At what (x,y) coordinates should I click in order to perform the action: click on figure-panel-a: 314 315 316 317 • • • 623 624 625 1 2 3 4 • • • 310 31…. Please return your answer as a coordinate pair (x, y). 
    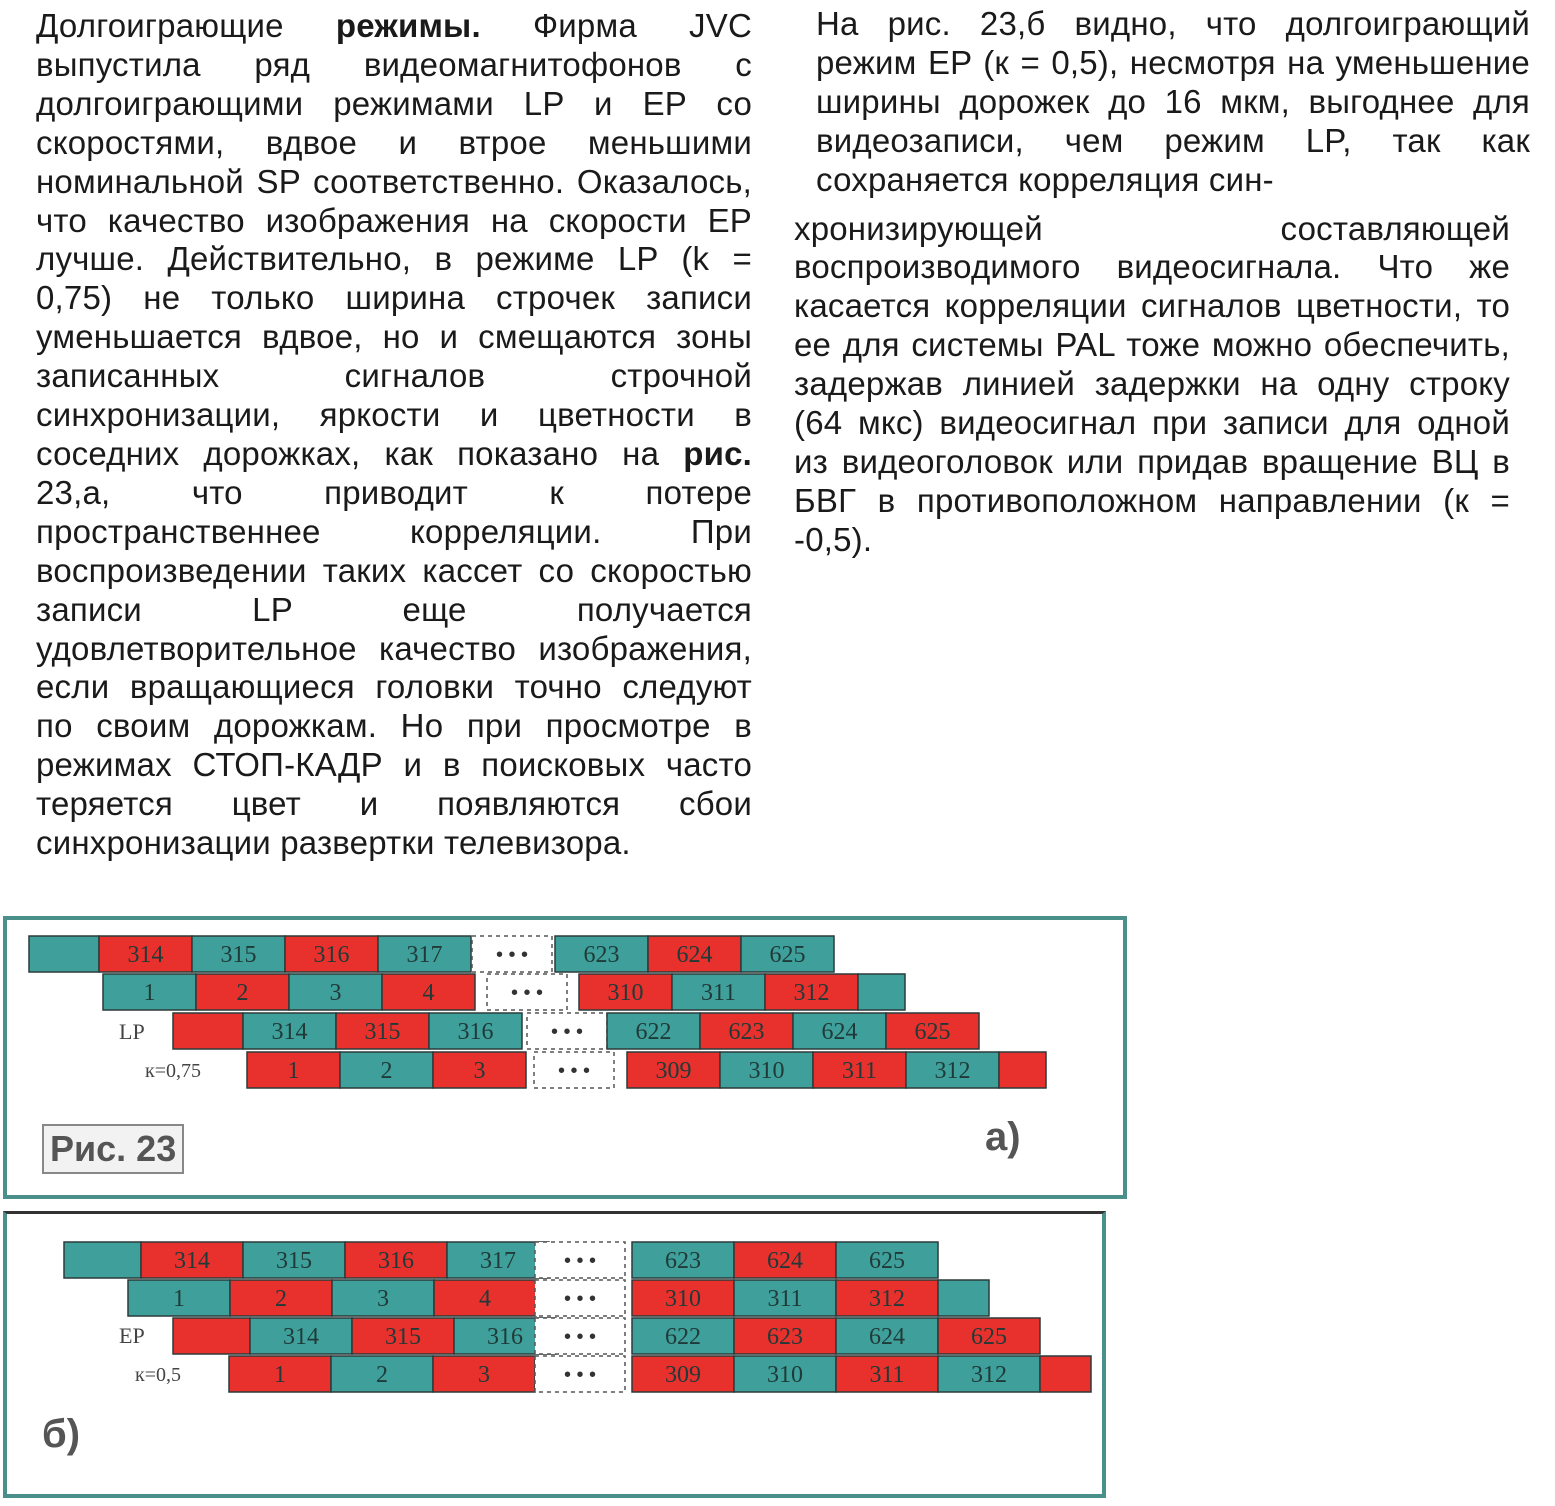
    Looking at the image, I should click on (565, 1057).